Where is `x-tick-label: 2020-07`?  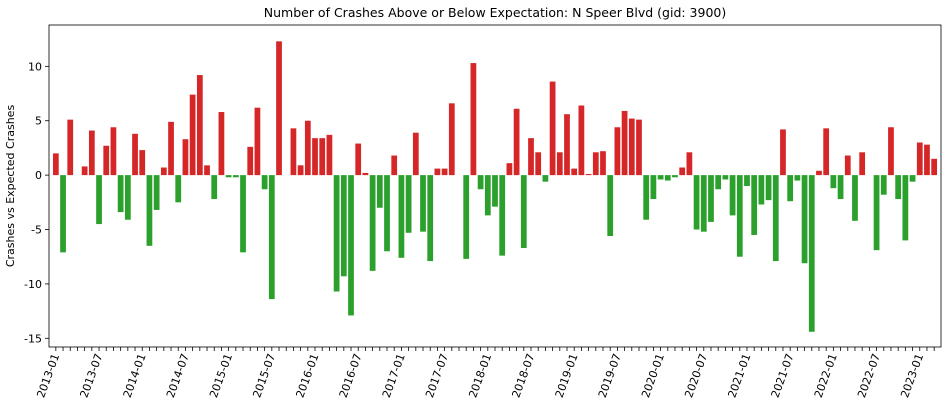
x-tick-label: 2020-07 is located at coordinates (696, 376).